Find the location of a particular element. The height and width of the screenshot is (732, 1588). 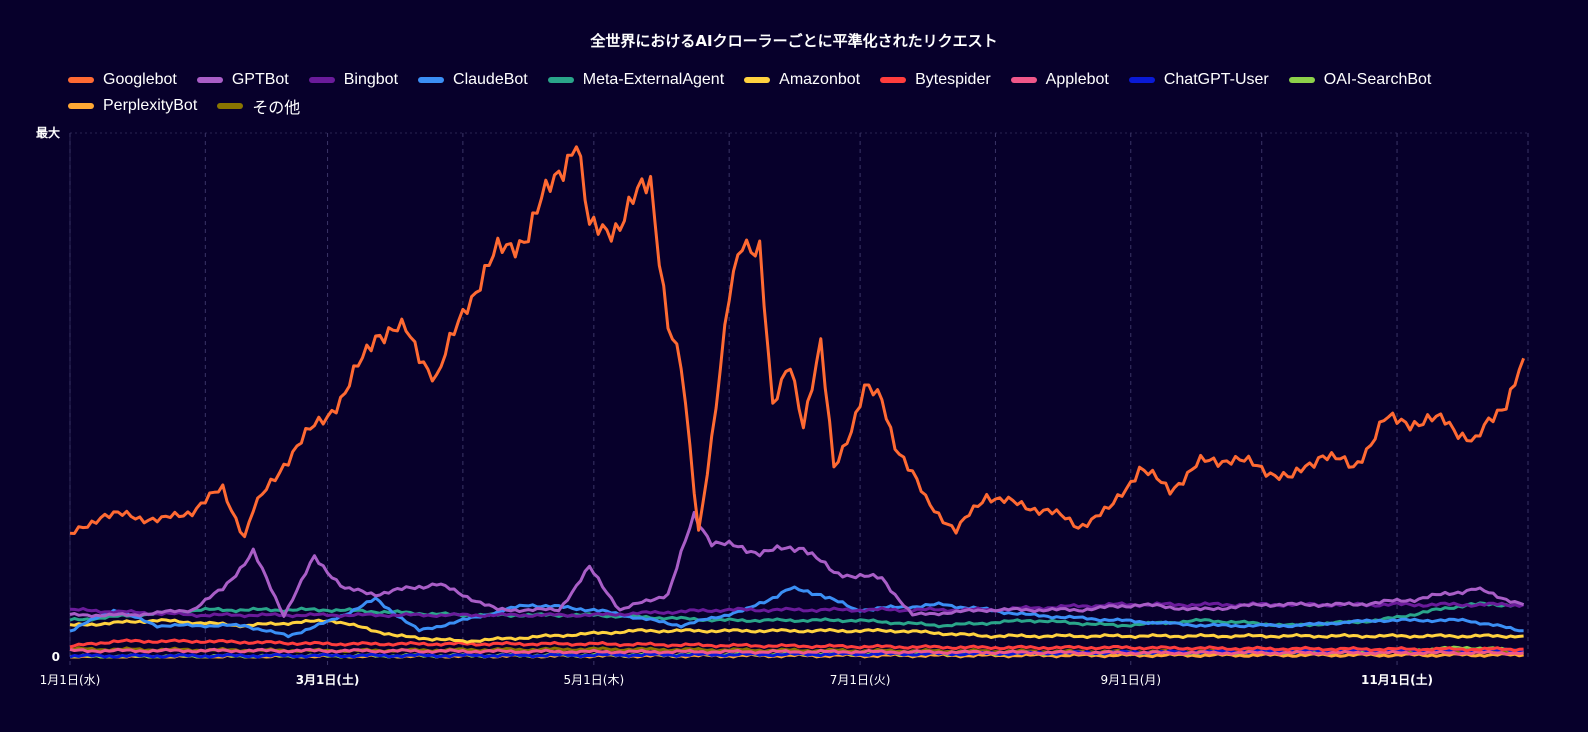

legend-item: Googlebot is located at coordinates (122, 80).